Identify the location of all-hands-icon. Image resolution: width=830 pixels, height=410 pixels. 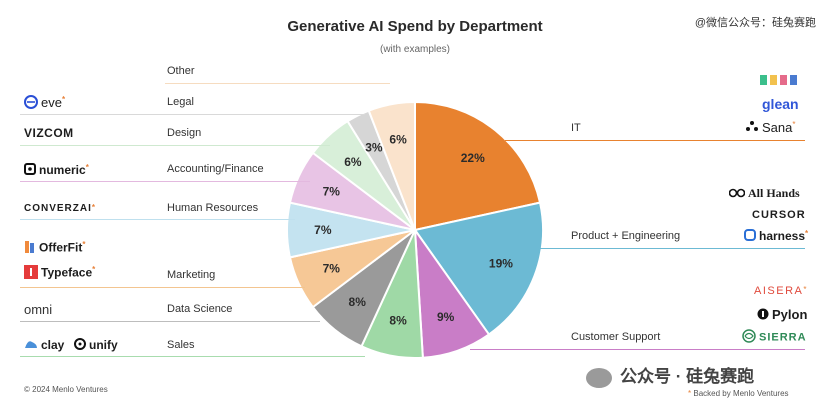
(737, 194).